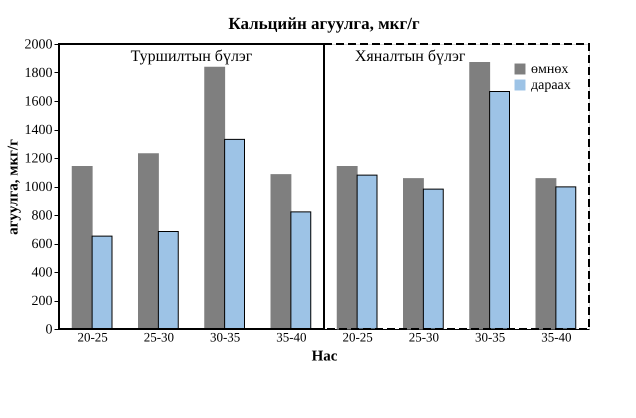  What do you see at coordinates (38, 45) in the screenshot?
I see `y-tick-label: 2000` at bounding box center [38, 45].